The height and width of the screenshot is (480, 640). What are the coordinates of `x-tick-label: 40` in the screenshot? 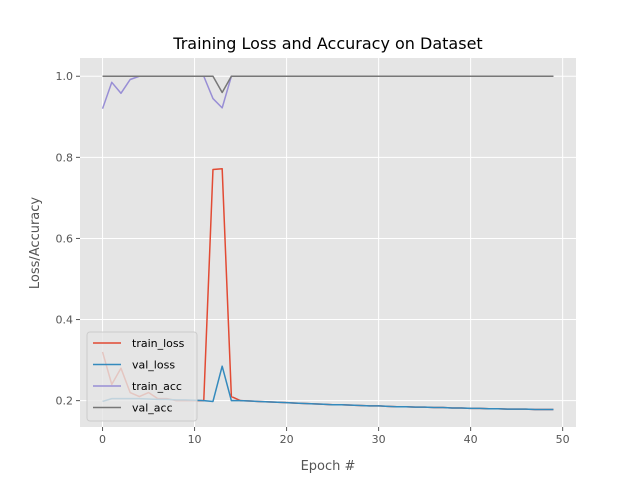 It's located at (471, 439).